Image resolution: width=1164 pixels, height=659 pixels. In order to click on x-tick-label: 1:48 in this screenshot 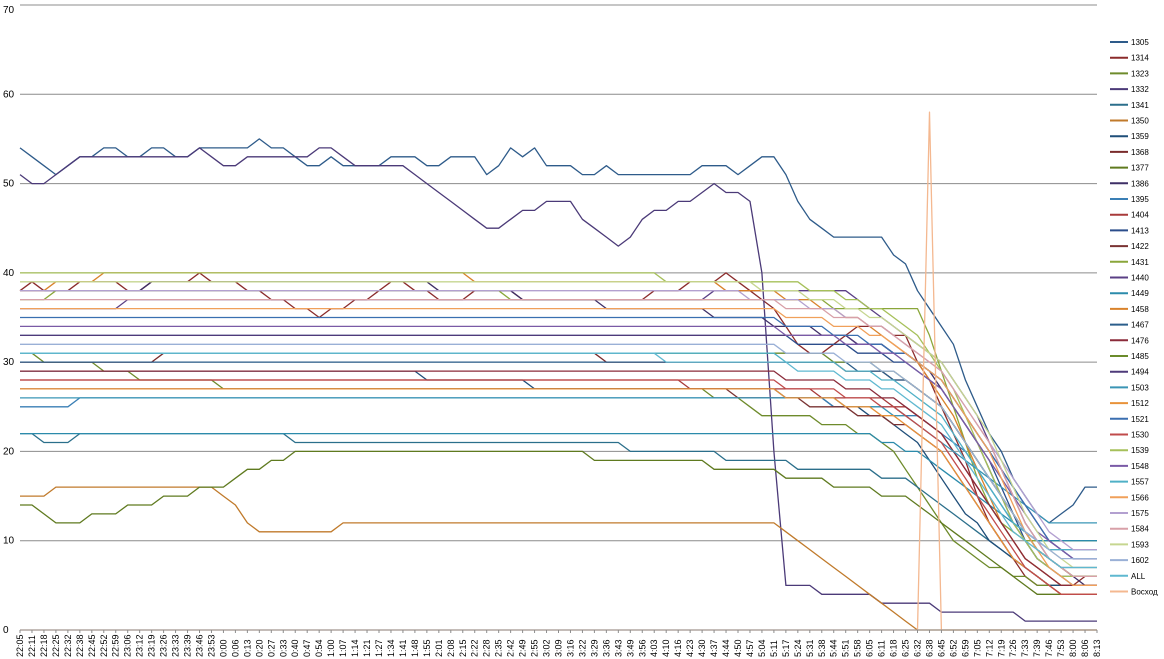, I will do `click(415, 648)`.